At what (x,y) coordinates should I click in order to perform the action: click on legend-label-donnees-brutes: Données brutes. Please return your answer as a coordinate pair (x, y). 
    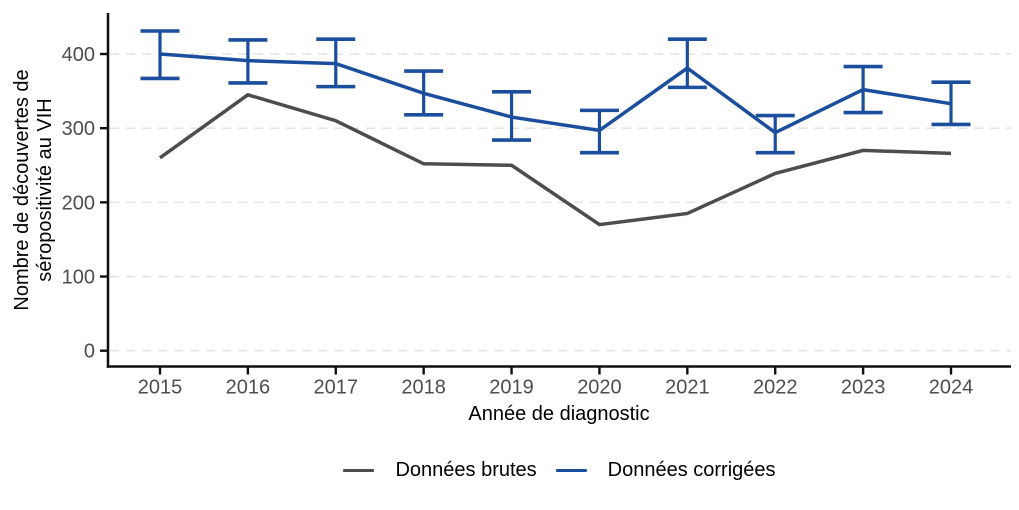
    Looking at the image, I should click on (466, 470).